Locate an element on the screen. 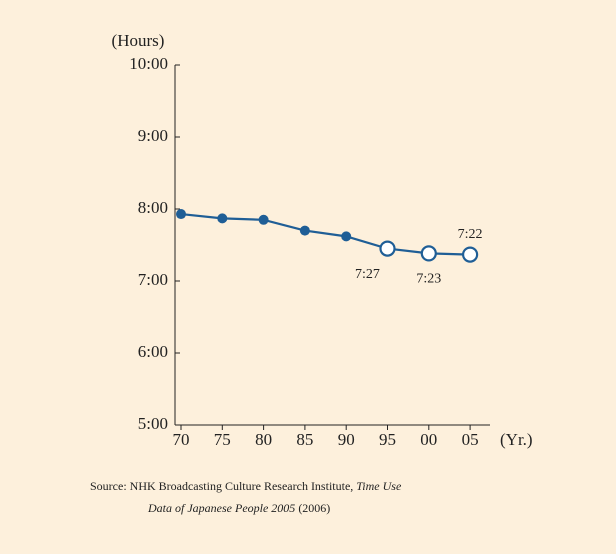 Image resolution: width=616 pixels, height=554 pixels. y-tick-label: 7:00 is located at coordinates (153, 279).